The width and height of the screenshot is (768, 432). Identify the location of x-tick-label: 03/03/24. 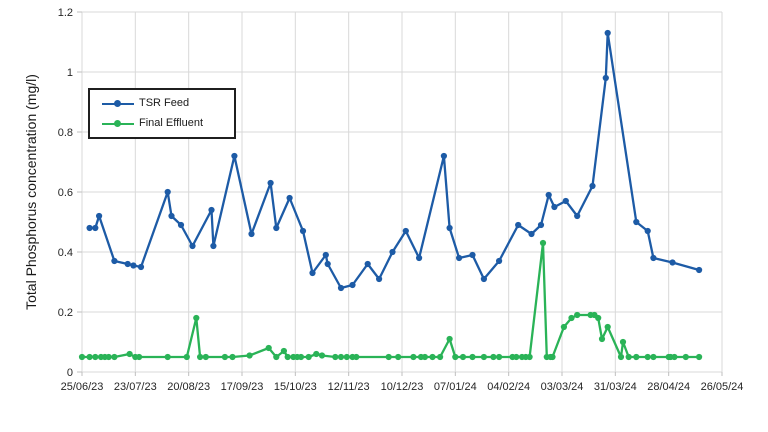
(562, 387).